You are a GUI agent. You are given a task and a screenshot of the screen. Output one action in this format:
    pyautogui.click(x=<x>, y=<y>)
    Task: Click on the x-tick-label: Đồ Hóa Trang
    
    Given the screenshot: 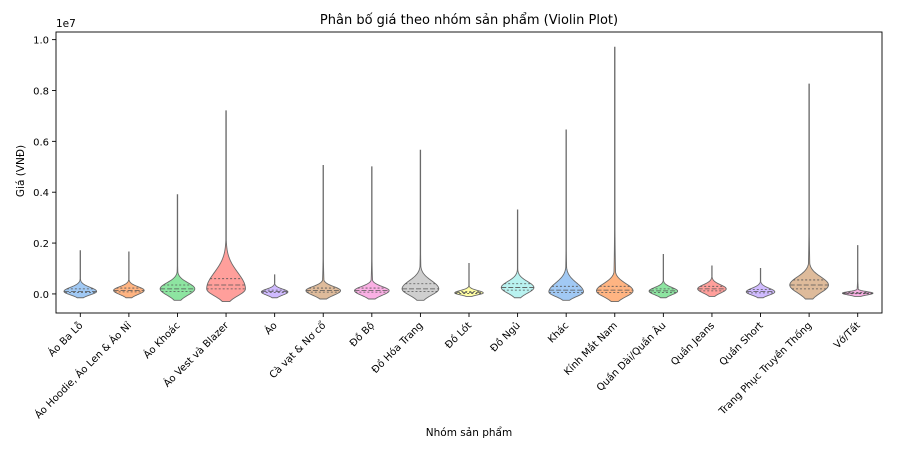 What is the action you would take?
    pyautogui.click(x=397, y=348)
    